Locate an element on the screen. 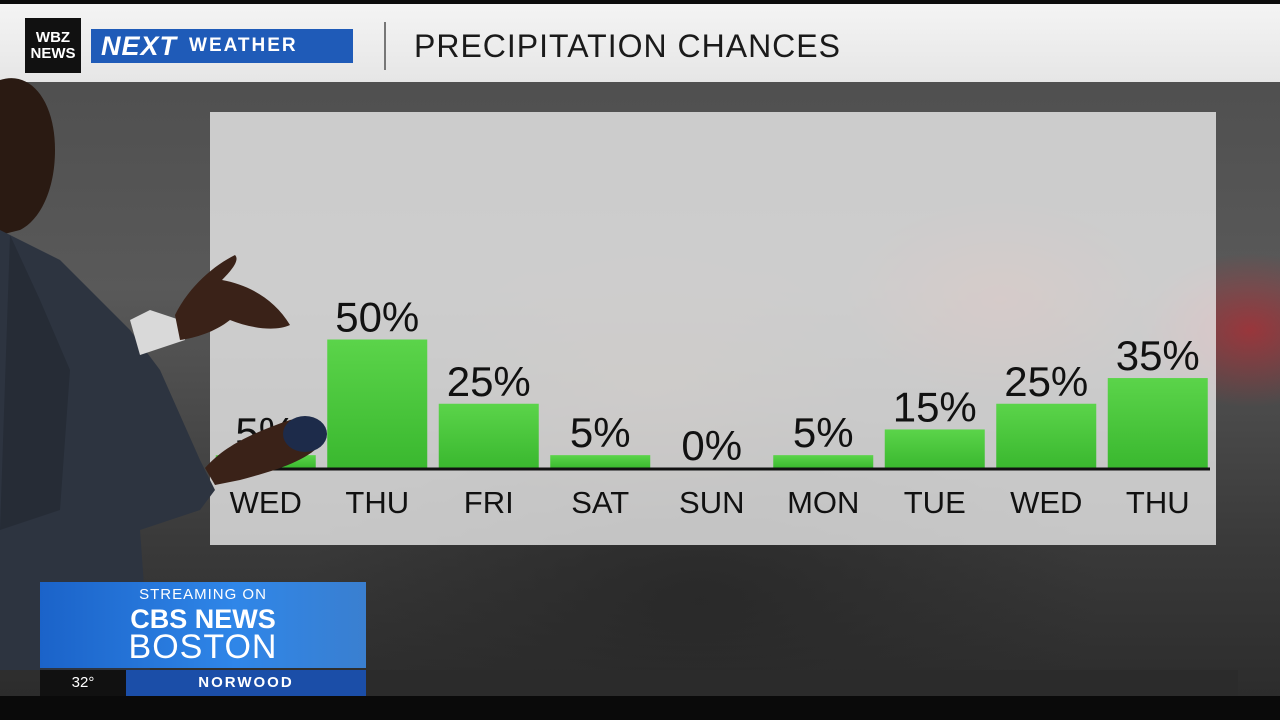 The width and height of the screenshot is (1280, 720). bottom-edge-bar is located at coordinates (640, 708).